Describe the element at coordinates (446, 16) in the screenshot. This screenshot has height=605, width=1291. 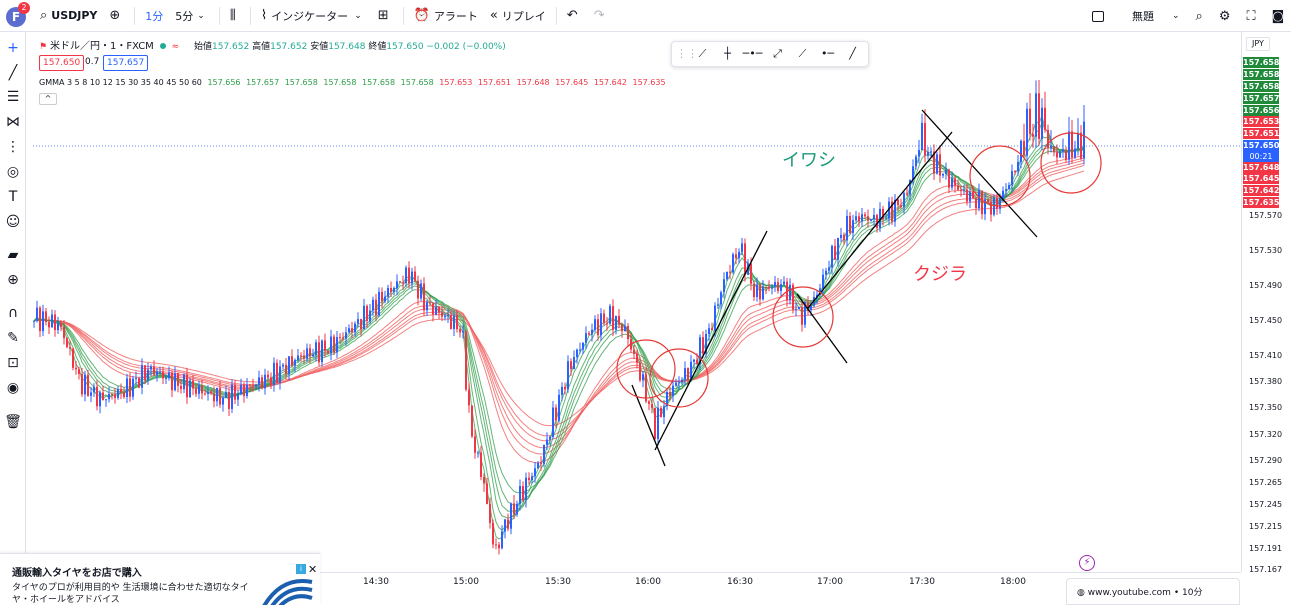
I see `alert-button: ⏰ アラート` at that location.